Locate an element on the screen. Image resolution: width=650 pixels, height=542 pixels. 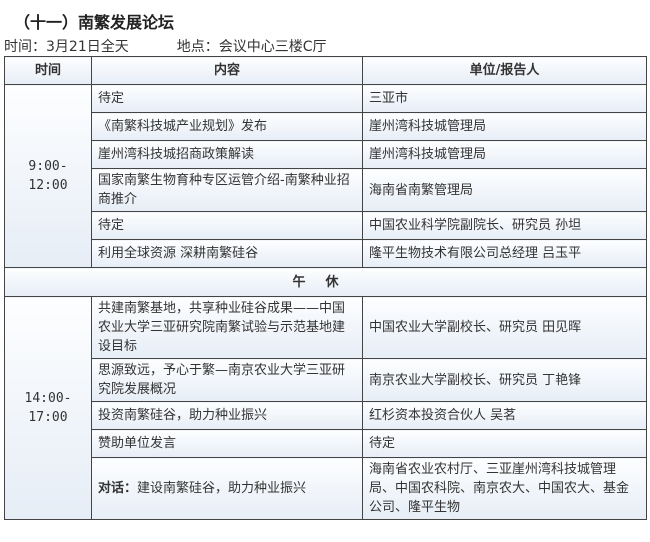
row-content: 思源致远，予心于繁—南京农业大学三亚研究院发展概况 is located at coordinates (227, 380).